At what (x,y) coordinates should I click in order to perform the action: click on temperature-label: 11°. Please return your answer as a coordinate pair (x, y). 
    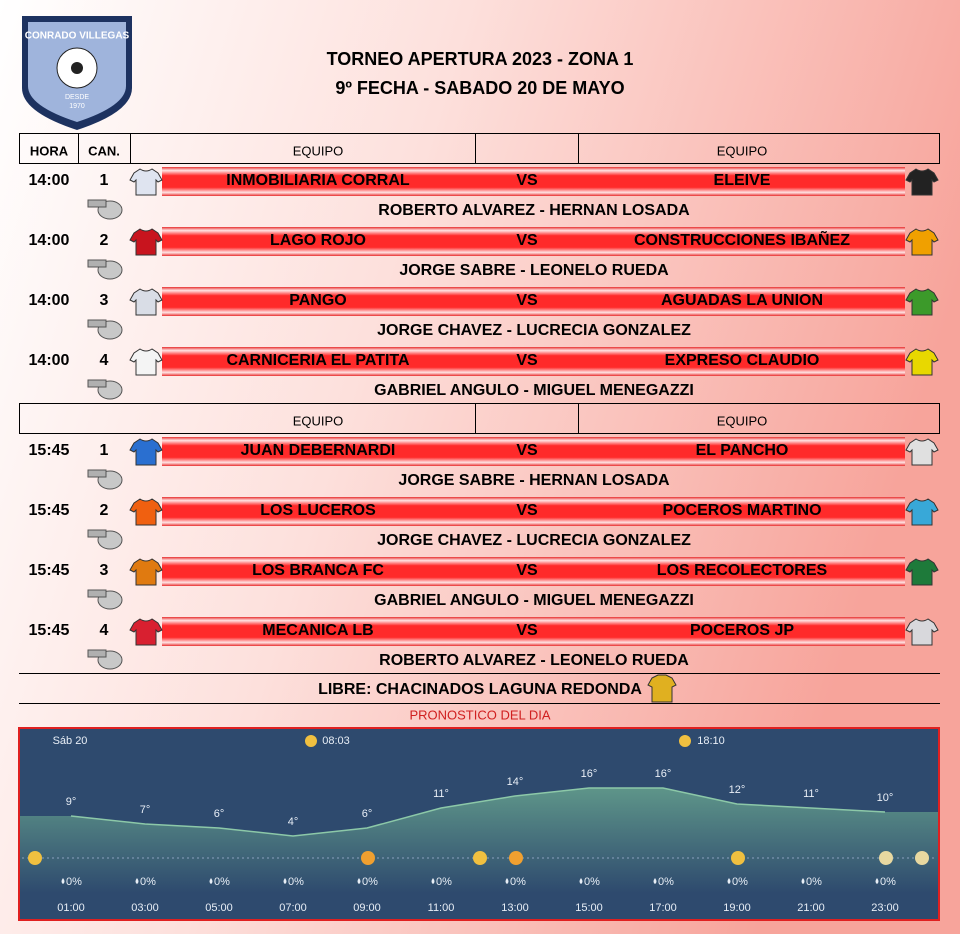
    Looking at the image, I should click on (811, 794).